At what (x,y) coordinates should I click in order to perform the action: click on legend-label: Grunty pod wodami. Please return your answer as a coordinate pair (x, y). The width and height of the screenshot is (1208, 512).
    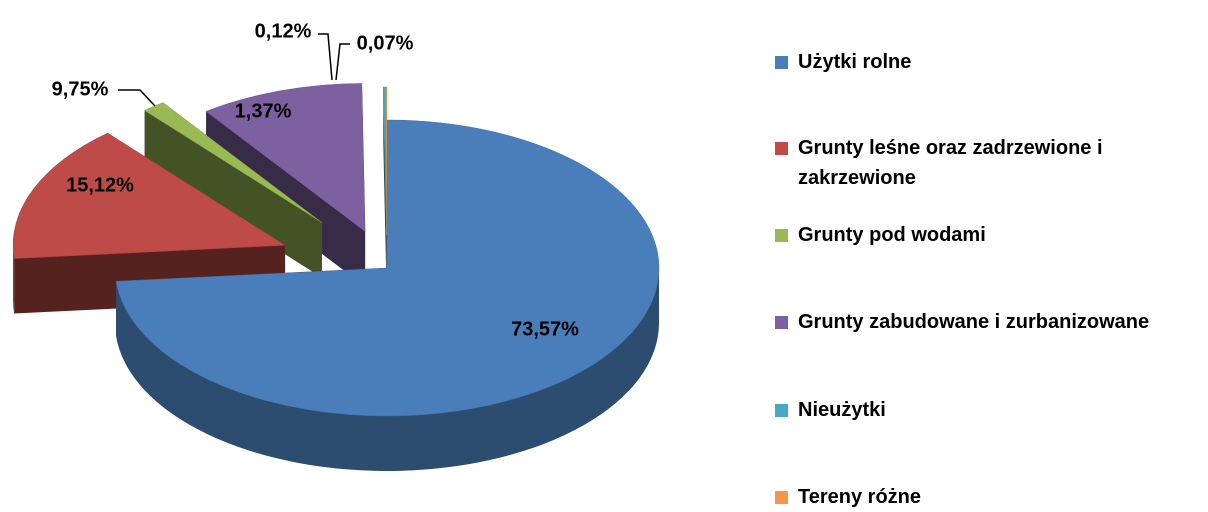
    Looking at the image, I should click on (892, 235).